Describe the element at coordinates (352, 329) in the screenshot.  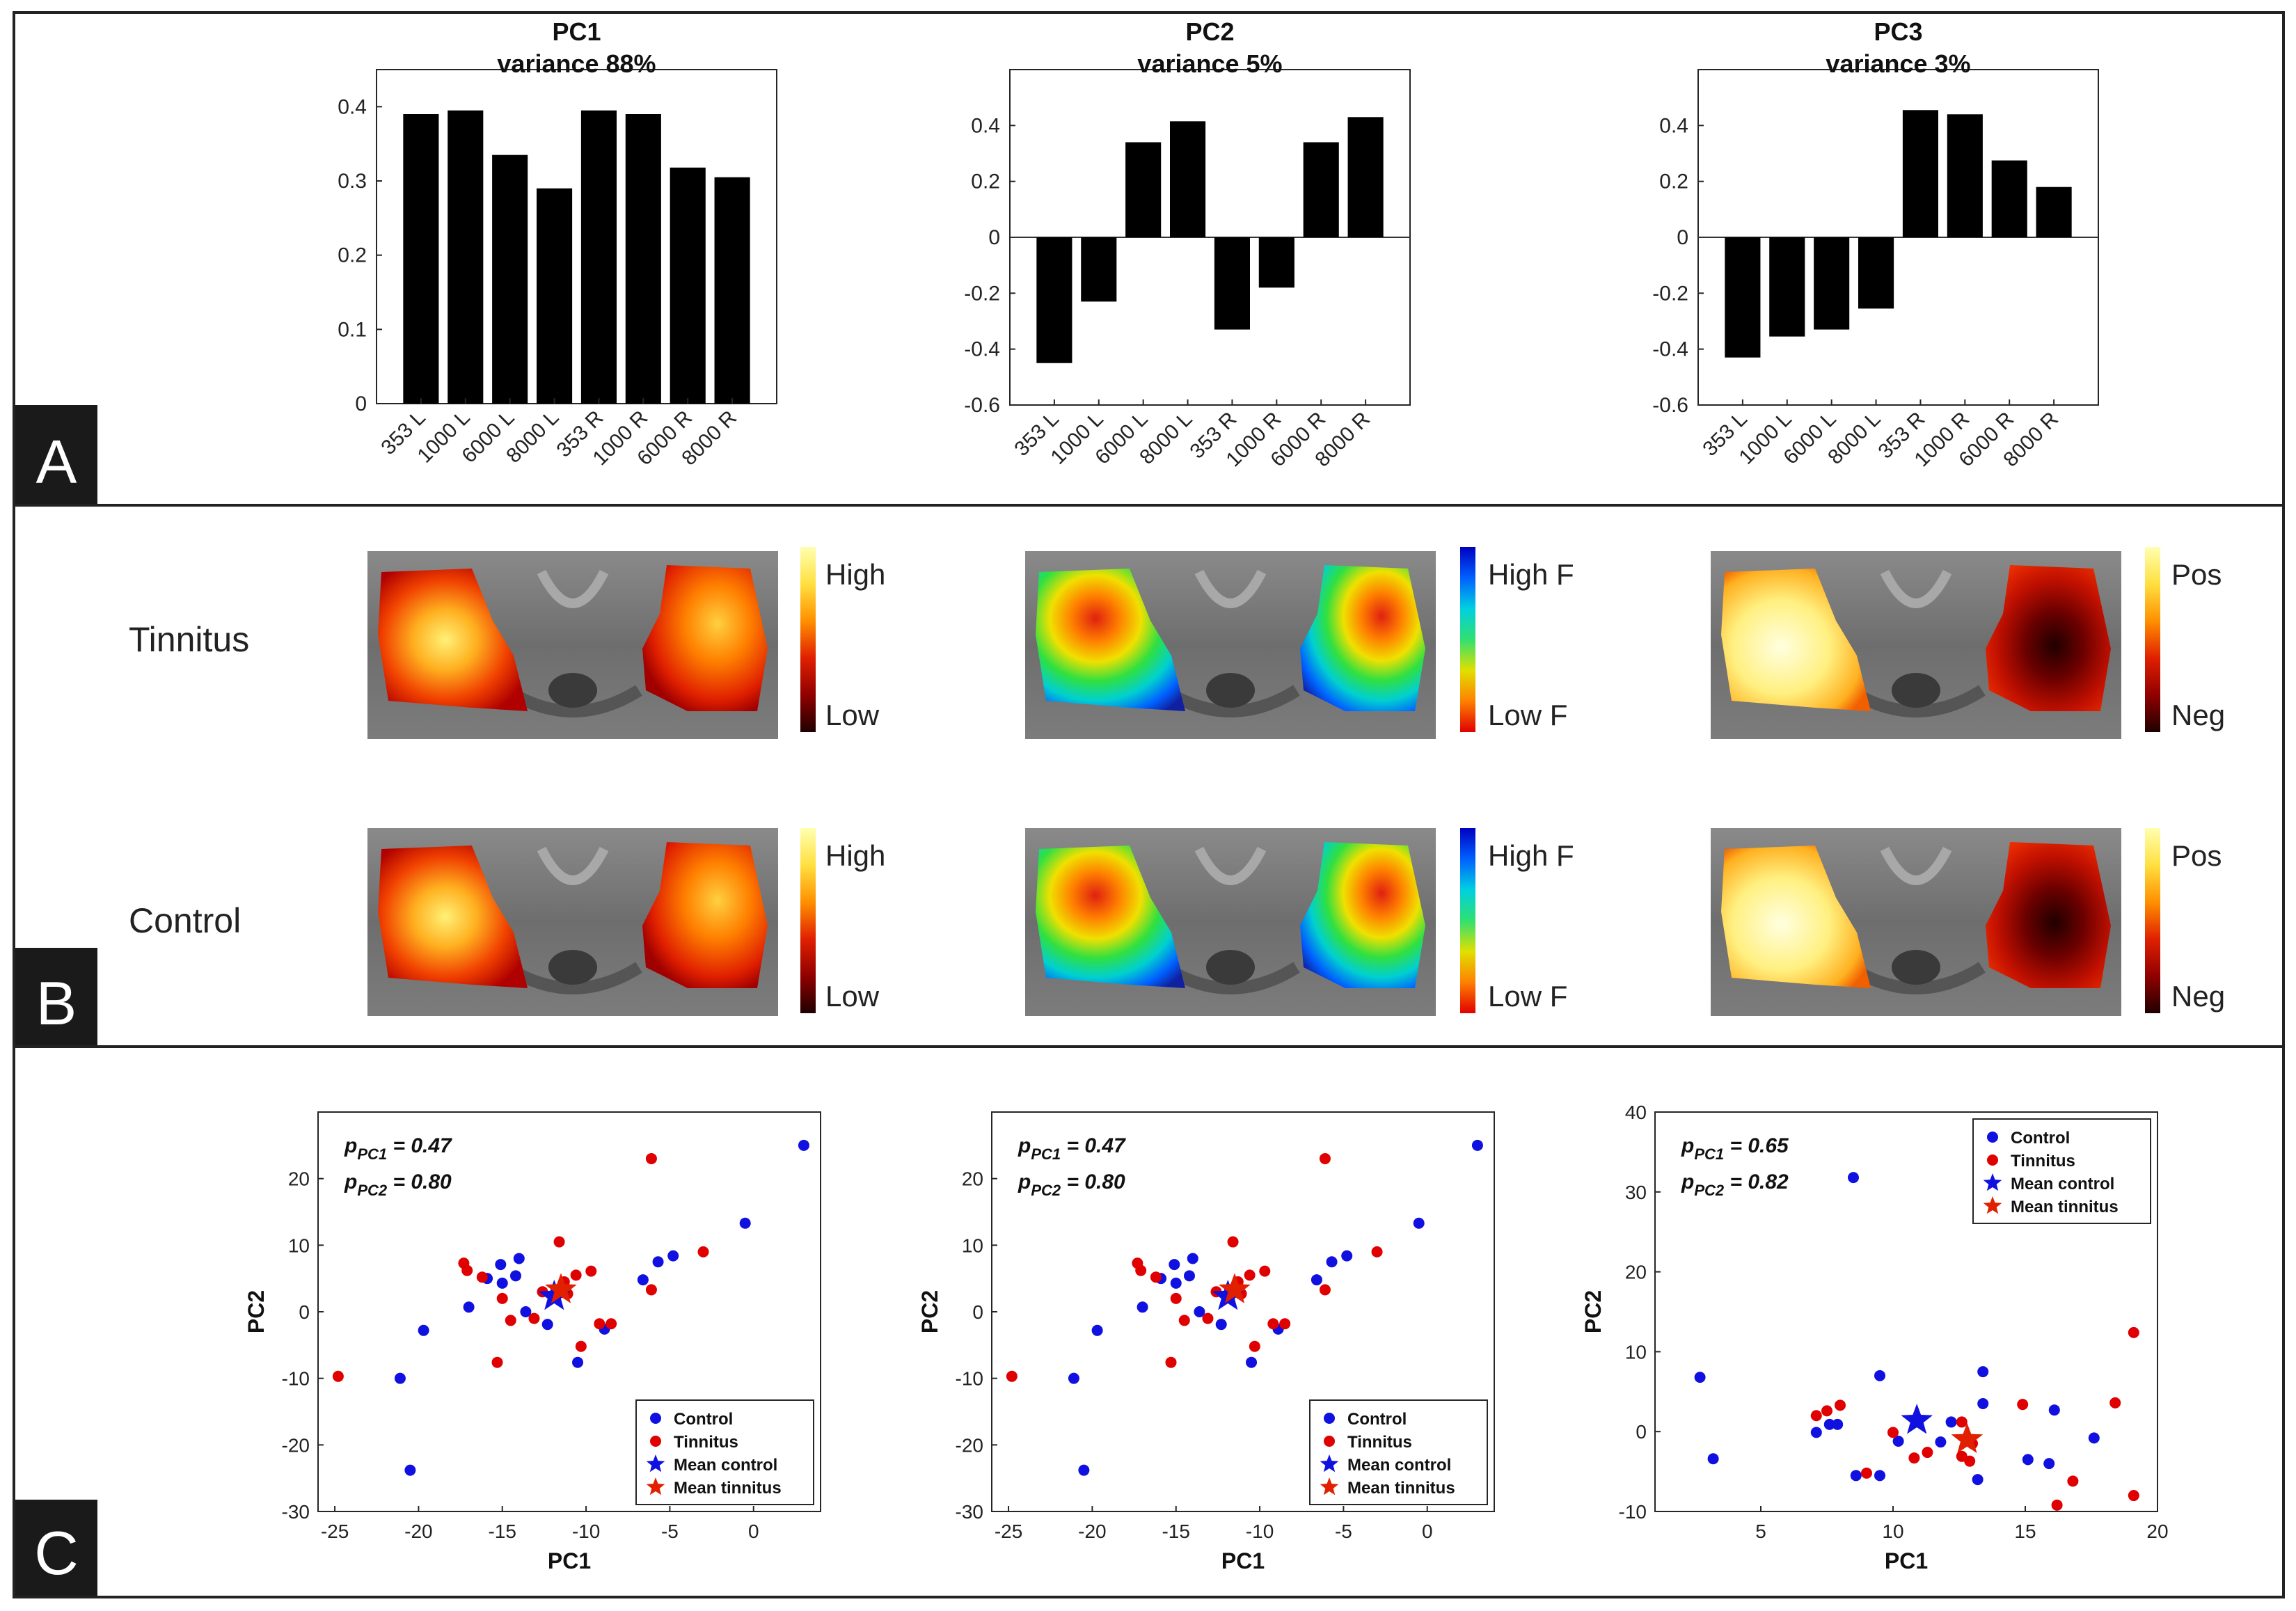
I see `y-tick-label: 0.1` at that location.